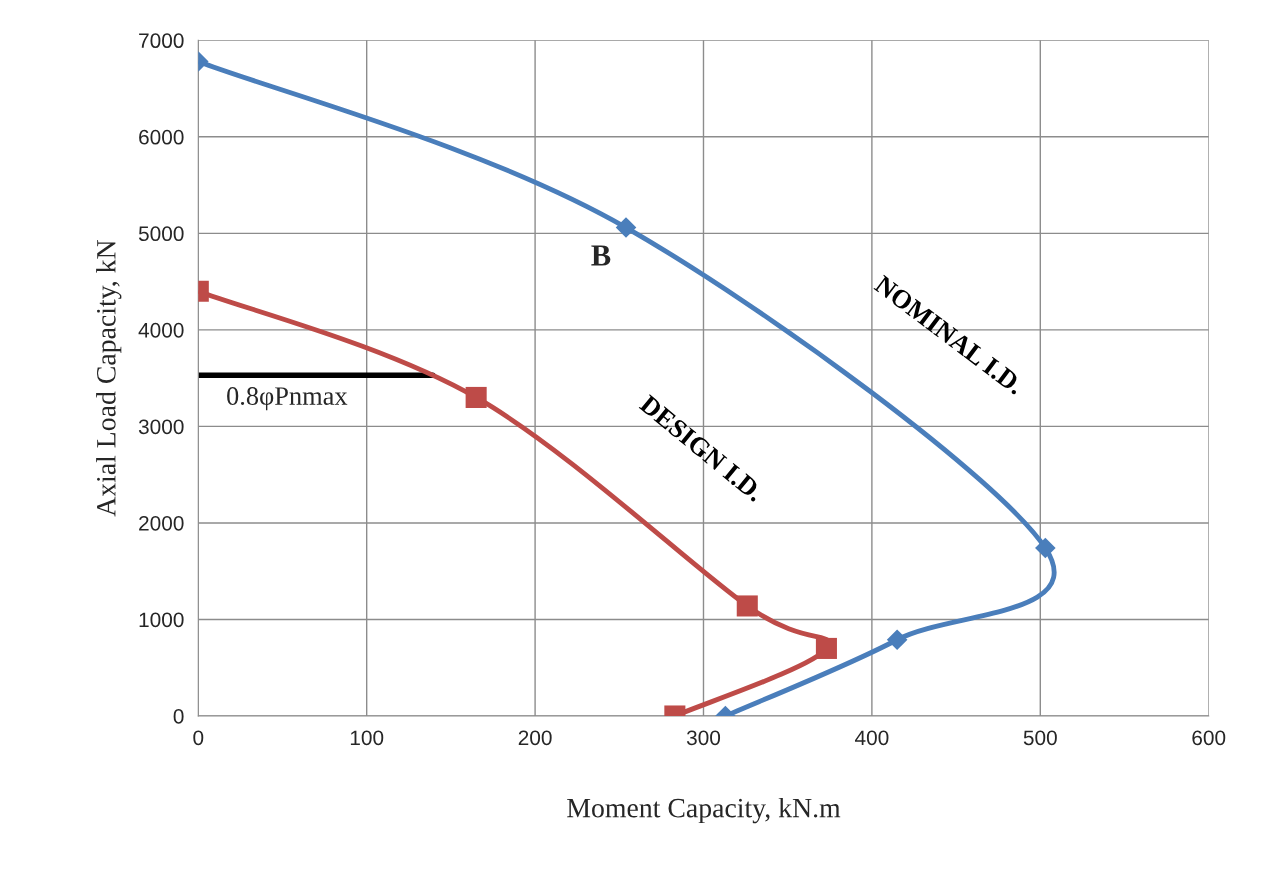 The height and width of the screenshot is (895, 1263). Describe the element at coordinates (161, 427) in the screenshot. I see `y-tick-label: 3000` at that location.